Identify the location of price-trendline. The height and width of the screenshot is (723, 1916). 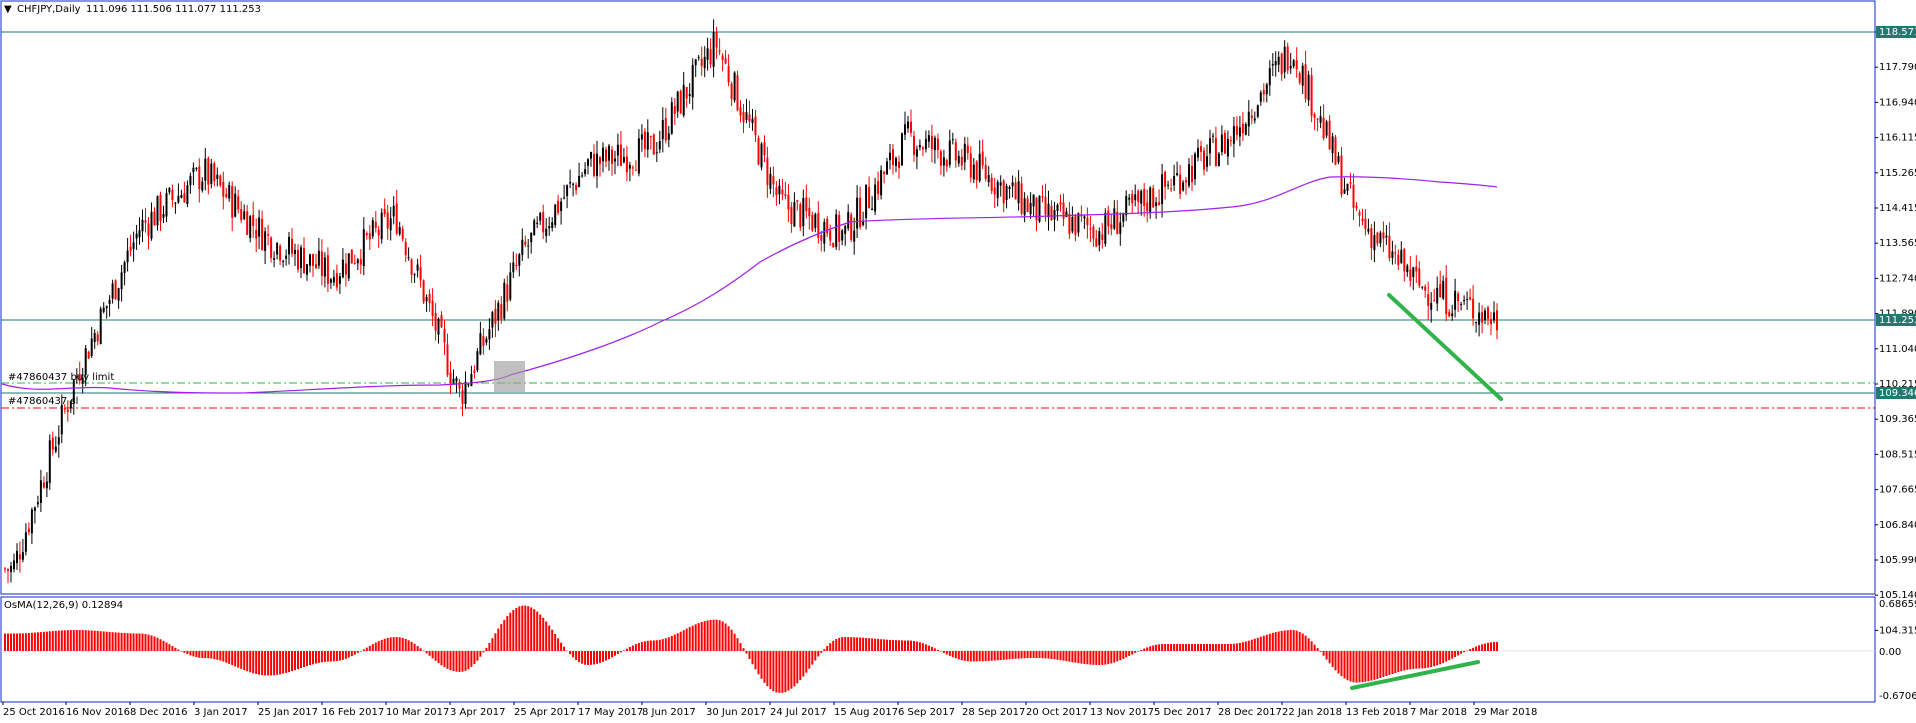
(1445, 347).